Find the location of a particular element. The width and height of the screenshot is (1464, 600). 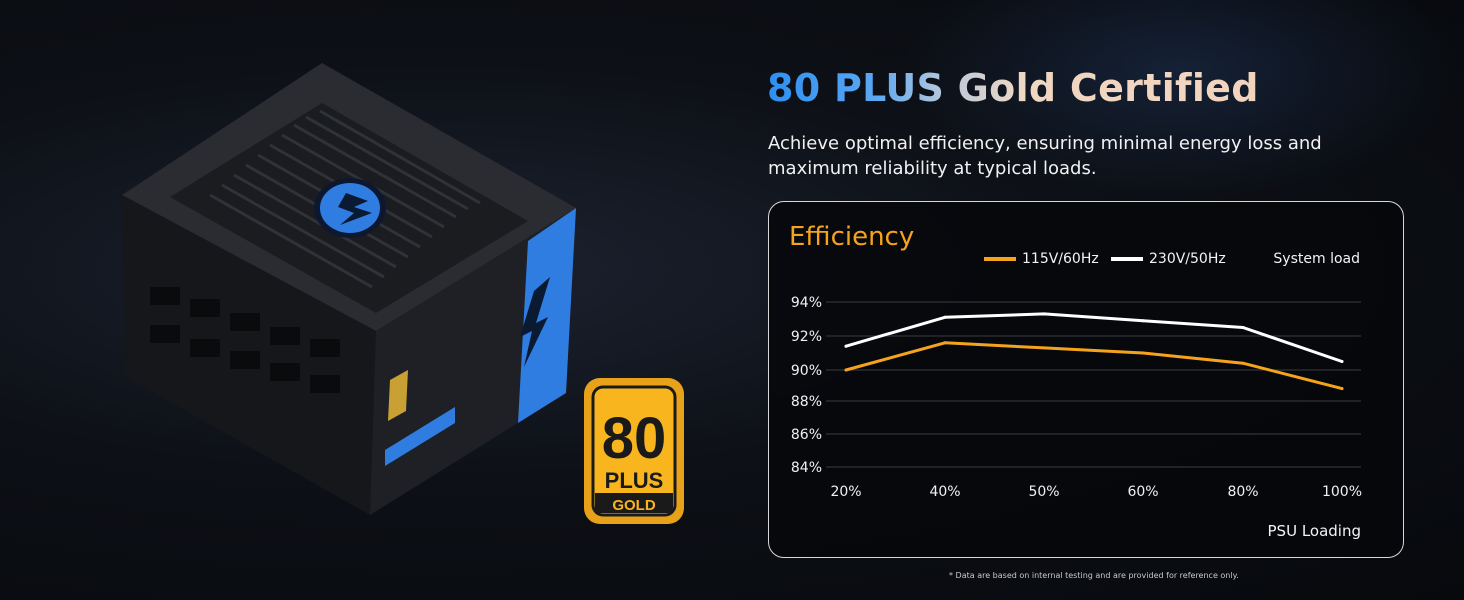

badge-plus: PLUS is located at coordinates (634, 480).